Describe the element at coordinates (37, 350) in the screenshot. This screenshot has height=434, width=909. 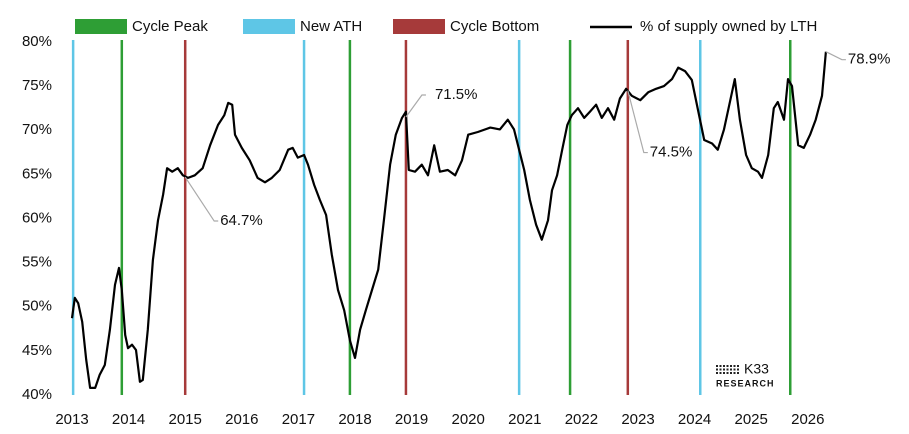
I see `y-tick-label: 45%` at that location.